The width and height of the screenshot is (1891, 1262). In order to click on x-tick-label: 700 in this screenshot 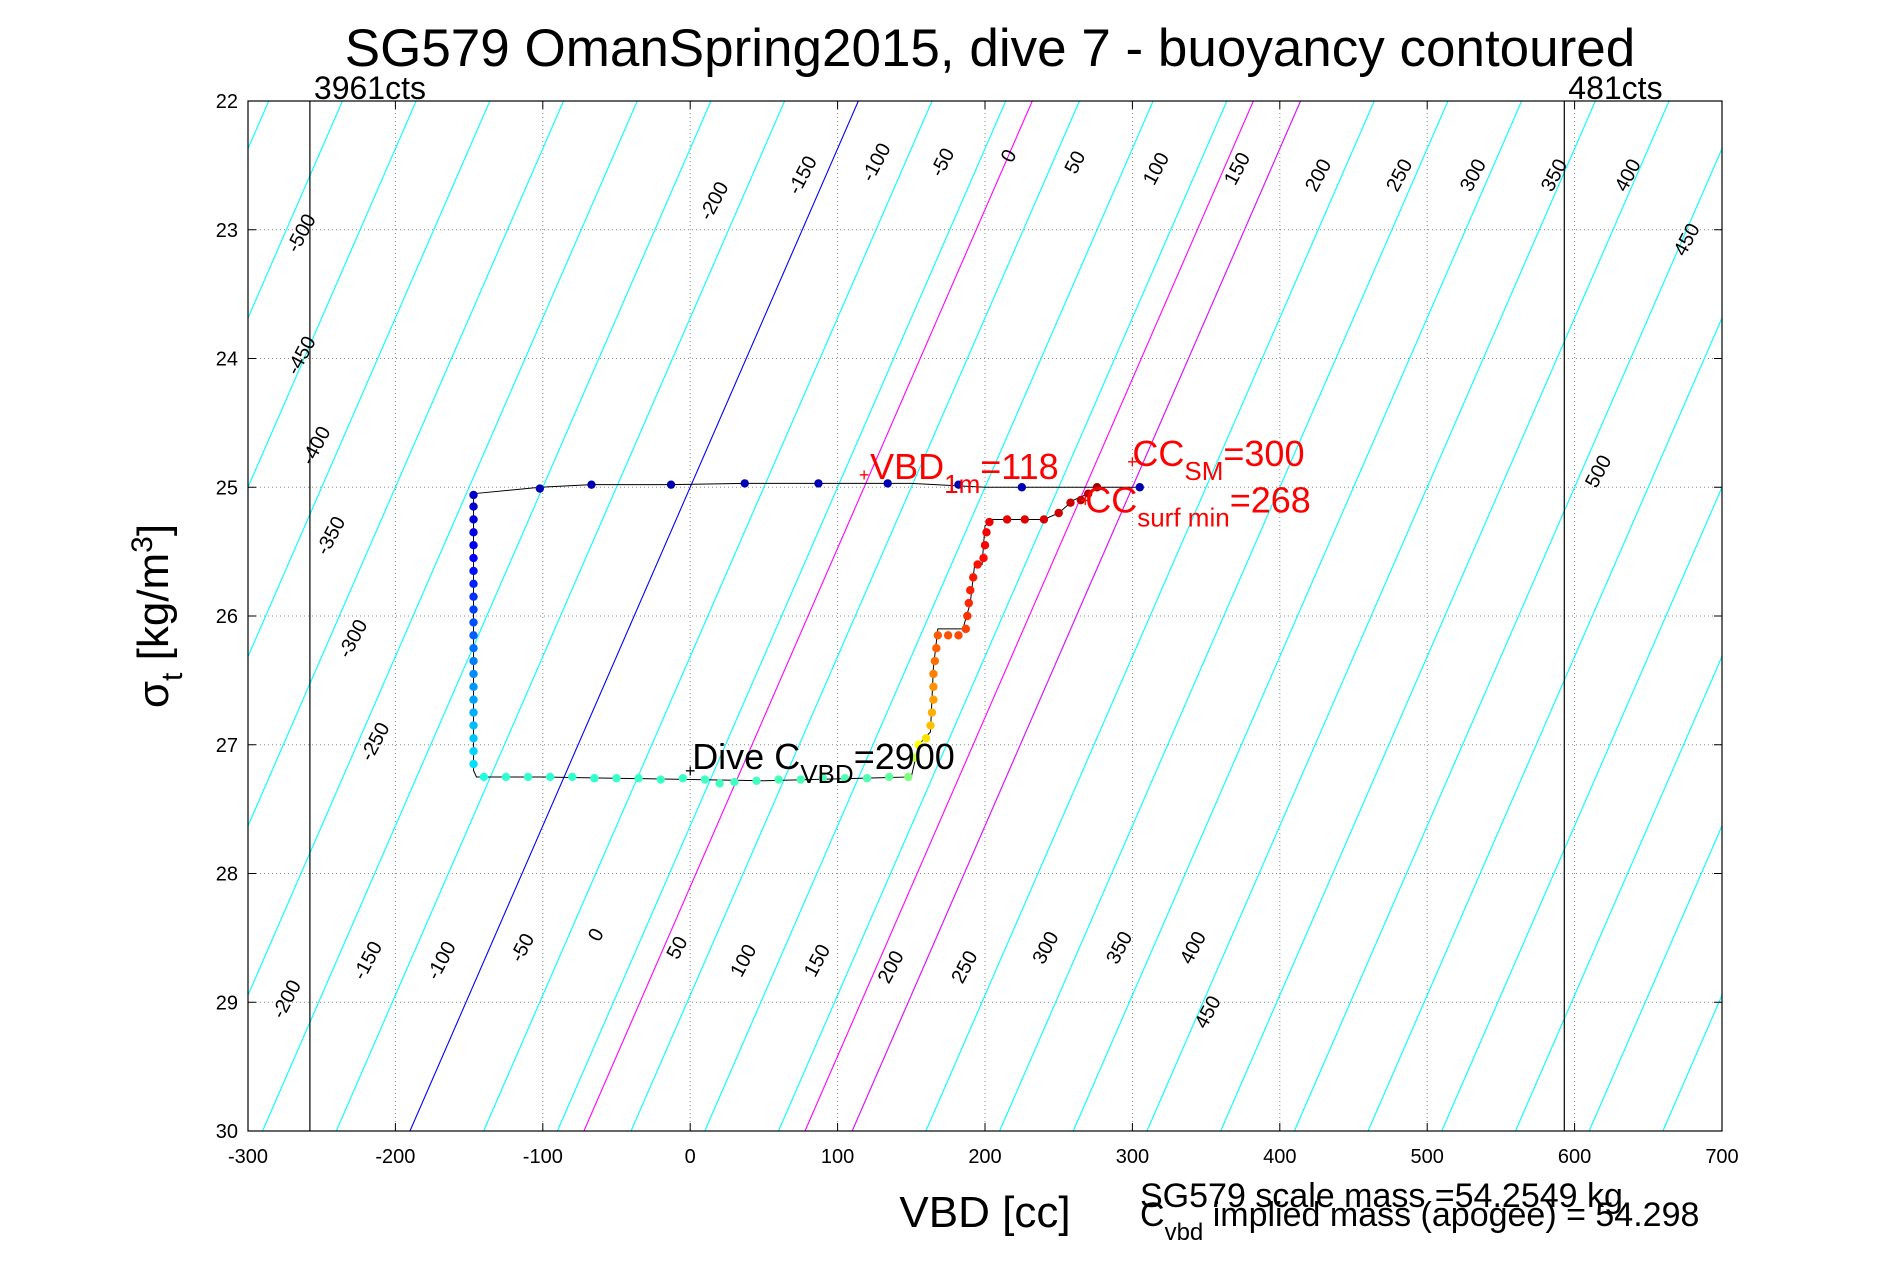, I will do `click(1721, 1157)`.